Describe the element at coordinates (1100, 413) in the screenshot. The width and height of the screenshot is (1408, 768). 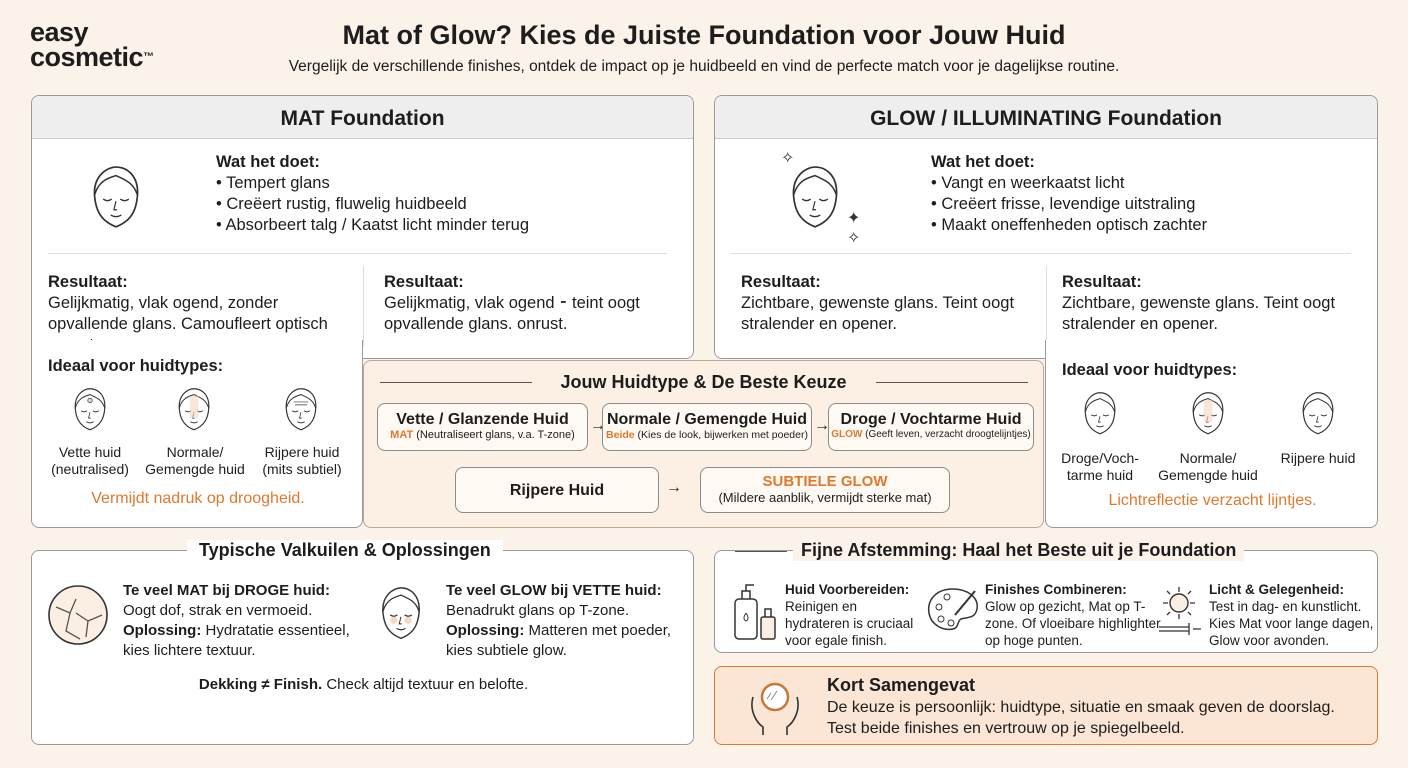
I see `dry-face-icon` at that location.